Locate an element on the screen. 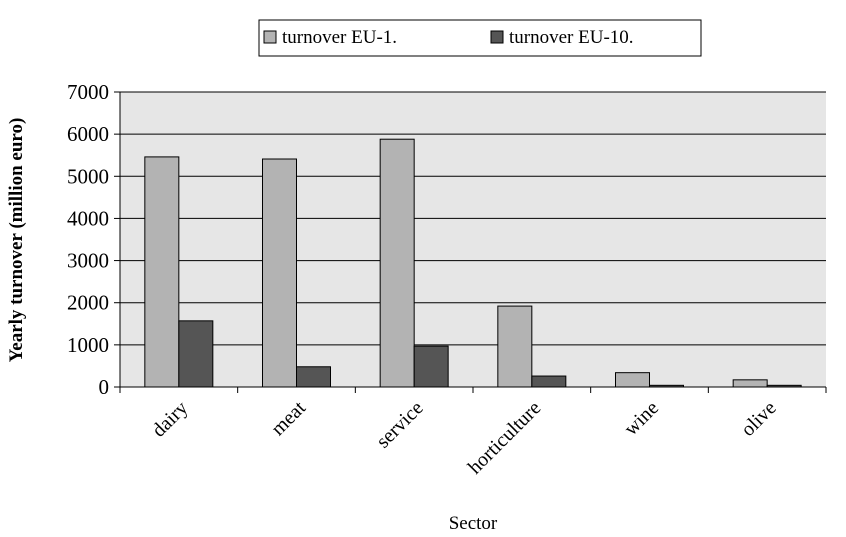  legend-swatch-eu1 is located at coordinates (270, 37).